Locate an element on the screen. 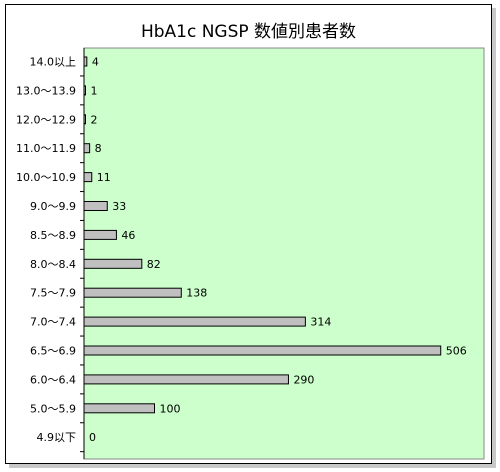 This screenshot has height=472, width=500. data-label: 33 is located at coordinates (119, 206).